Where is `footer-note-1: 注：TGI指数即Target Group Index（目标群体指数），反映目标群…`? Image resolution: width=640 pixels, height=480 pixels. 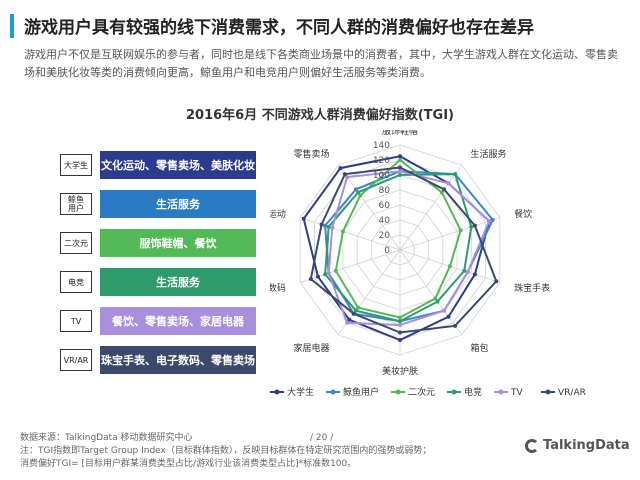 footer-note-1: 注：TGI指数即Target Group Index（目标群体指数），反映目标群… is located at coordinates (226, 451).